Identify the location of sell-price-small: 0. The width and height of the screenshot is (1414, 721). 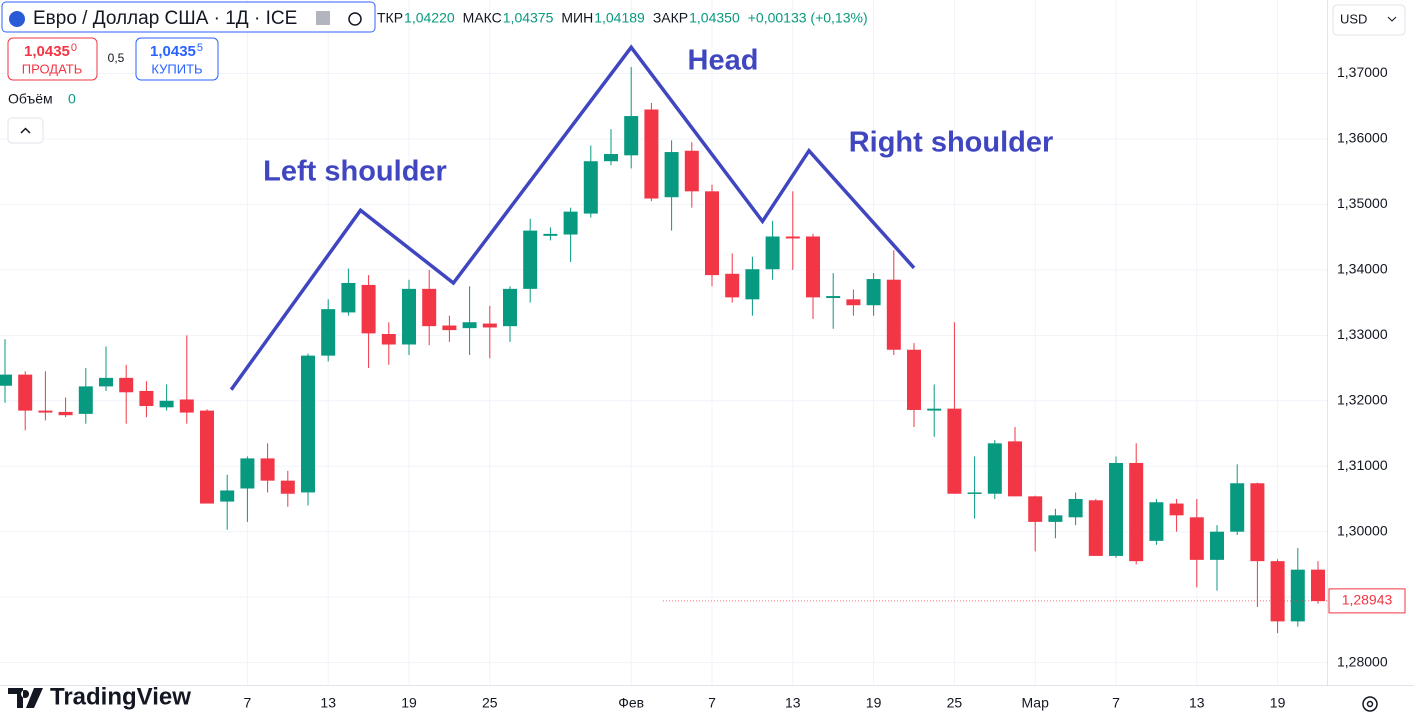
(74, 48).